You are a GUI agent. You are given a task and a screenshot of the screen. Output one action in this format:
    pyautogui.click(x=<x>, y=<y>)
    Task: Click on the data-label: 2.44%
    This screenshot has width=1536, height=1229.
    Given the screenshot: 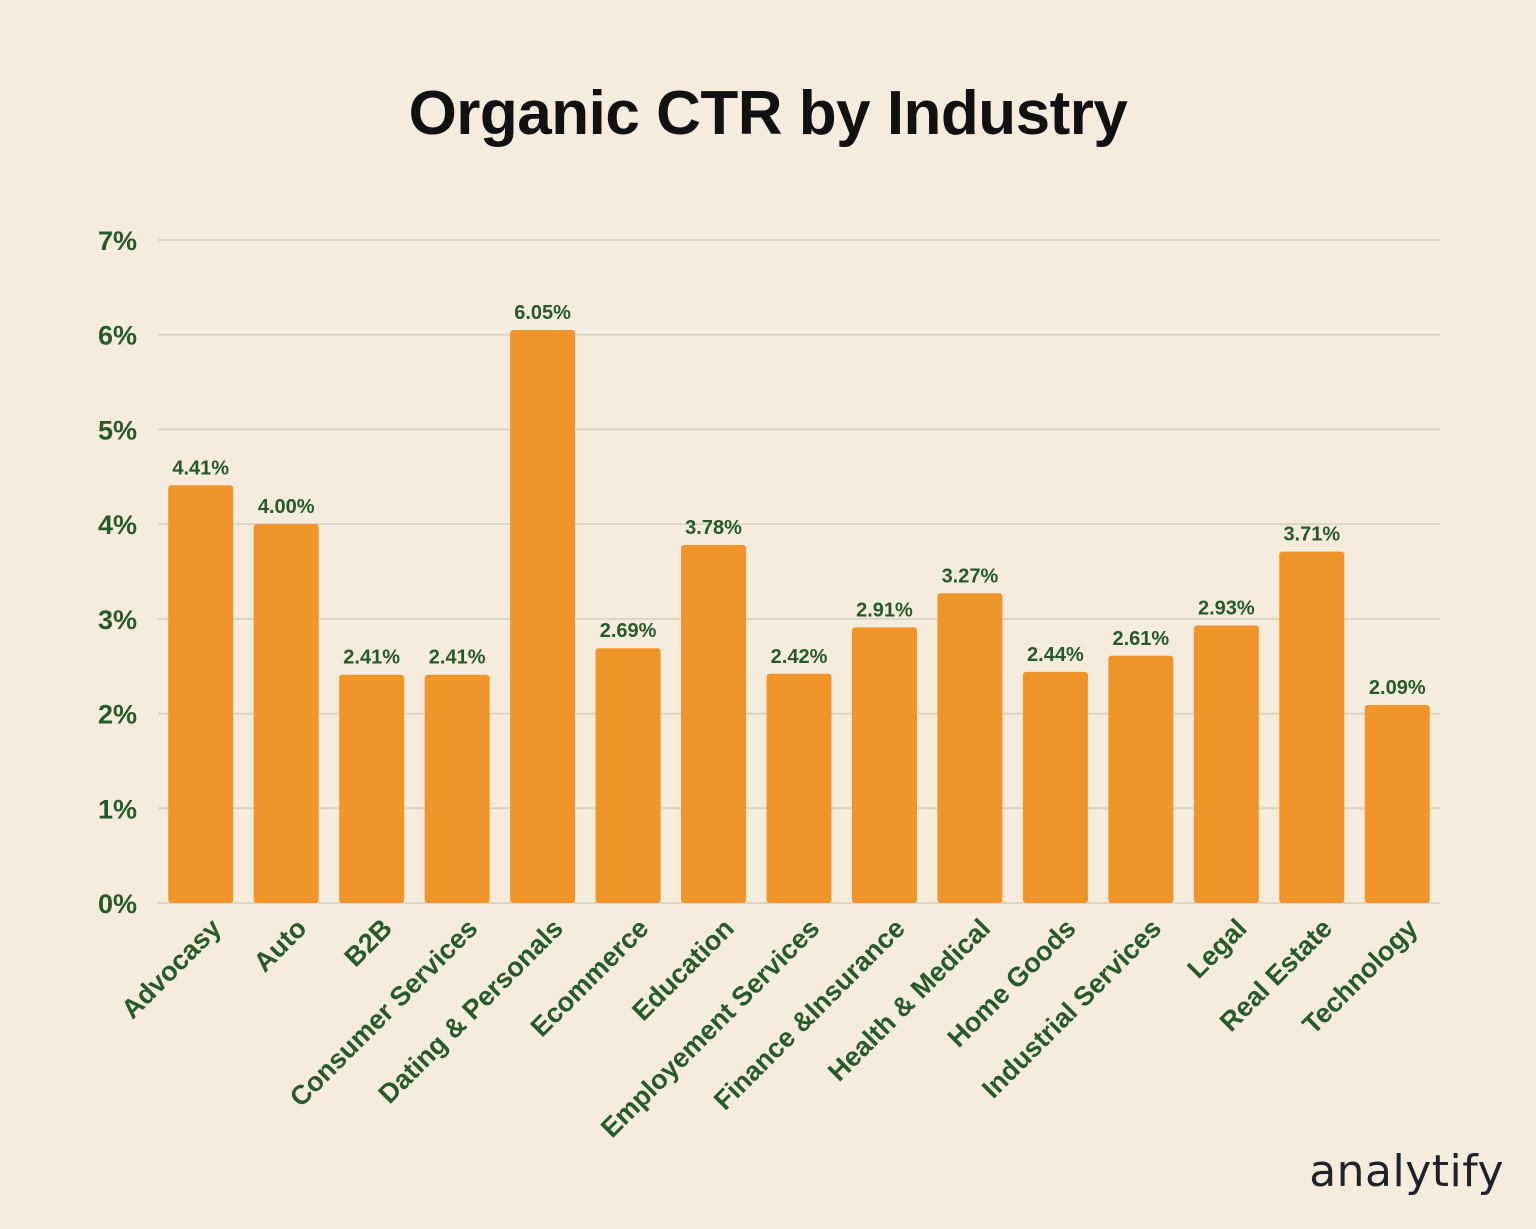 What is the action you would take?
    pyautogui.click(x=1055, y=655)
    